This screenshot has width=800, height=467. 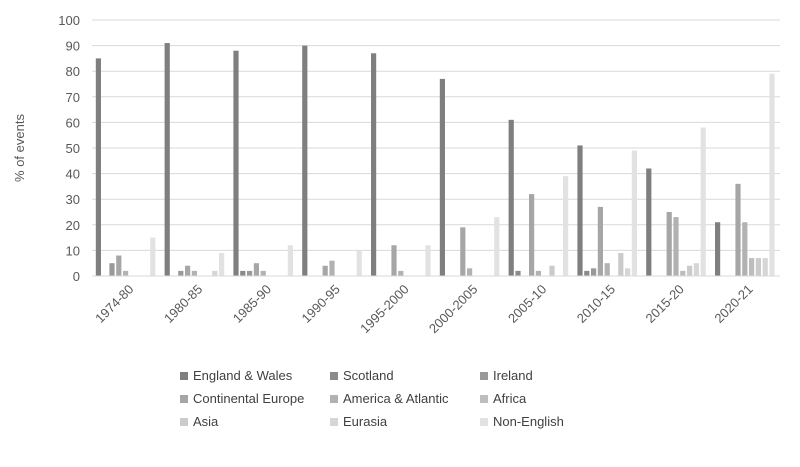 What do you see at coordinates (243, 375) in the screenshot?
I see `legend-label: England & Wales` at bounding box center [243, 375].